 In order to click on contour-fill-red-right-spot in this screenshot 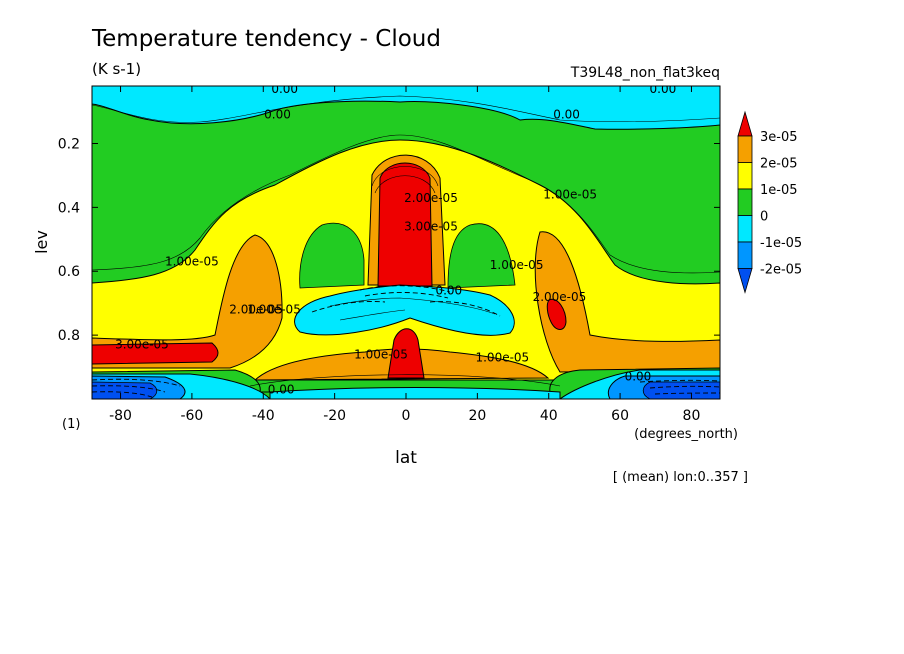, I will do `click(556, 314)`.